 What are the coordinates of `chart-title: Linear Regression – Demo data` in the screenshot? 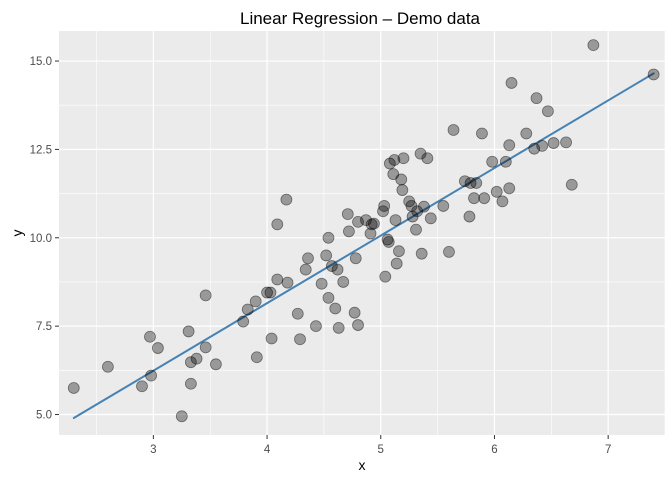 It's located at (360, 18).